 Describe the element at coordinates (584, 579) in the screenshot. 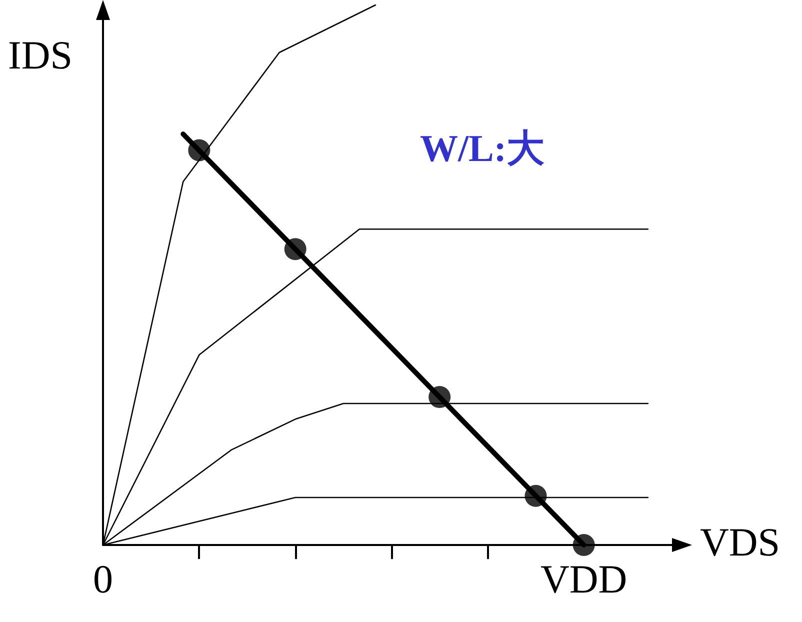

I see `x-tick-label: VDD` at that location.